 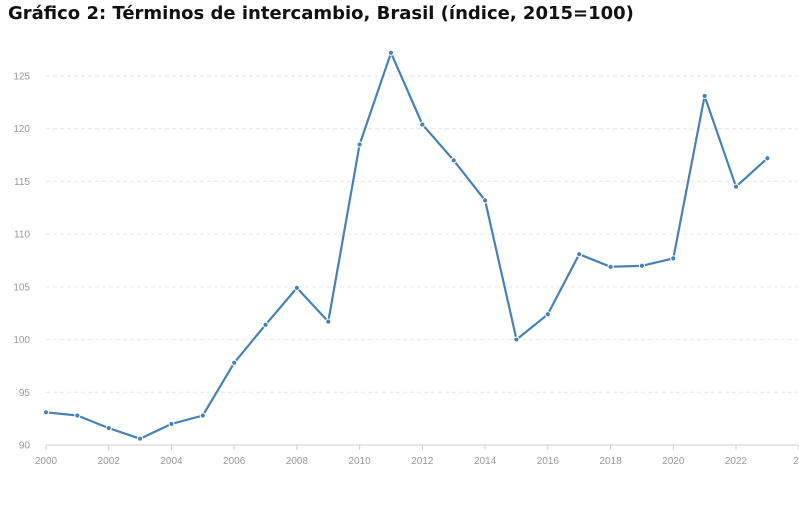 I want to click on y-tick-label-120: 120, so click(x=21, y=129).